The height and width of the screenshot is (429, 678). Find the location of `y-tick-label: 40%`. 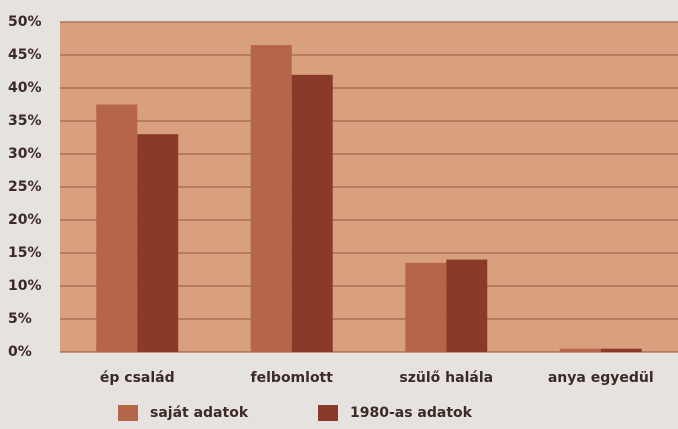

y-tick-label: 40% is located at coordinates (25, 88).